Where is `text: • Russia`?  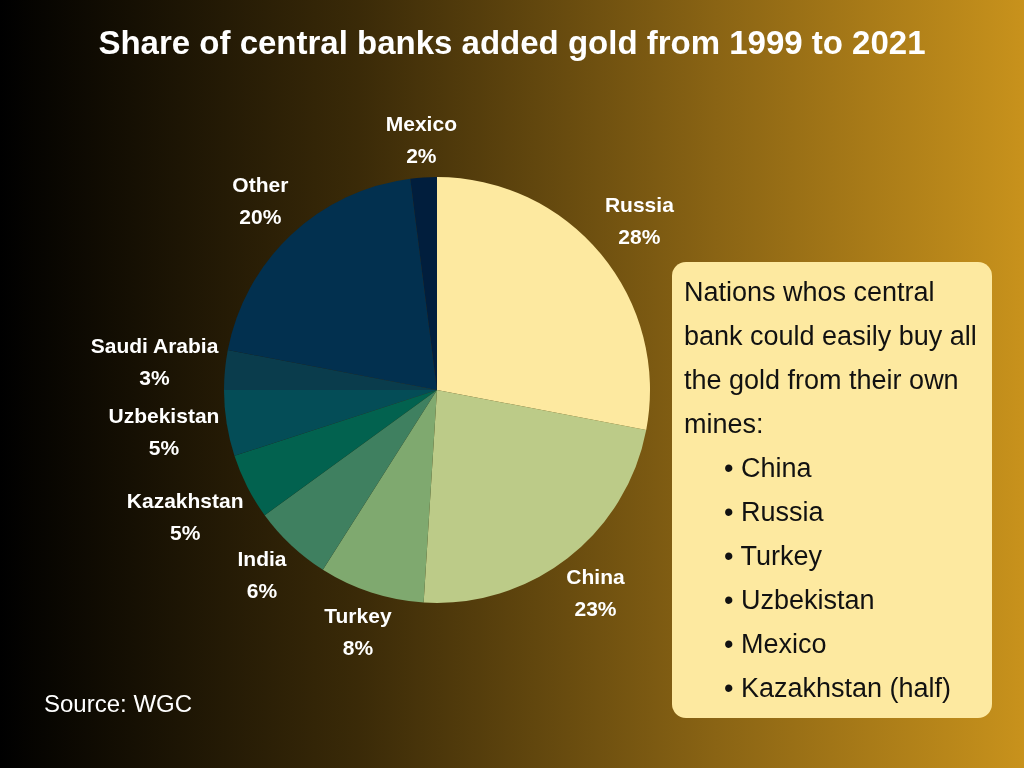 text: • Russia is located at coordinates (774, 512).